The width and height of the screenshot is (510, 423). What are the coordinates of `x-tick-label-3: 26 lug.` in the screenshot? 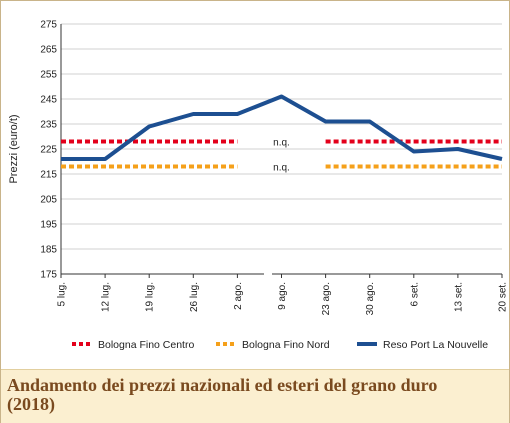 It's located at (194, 297).